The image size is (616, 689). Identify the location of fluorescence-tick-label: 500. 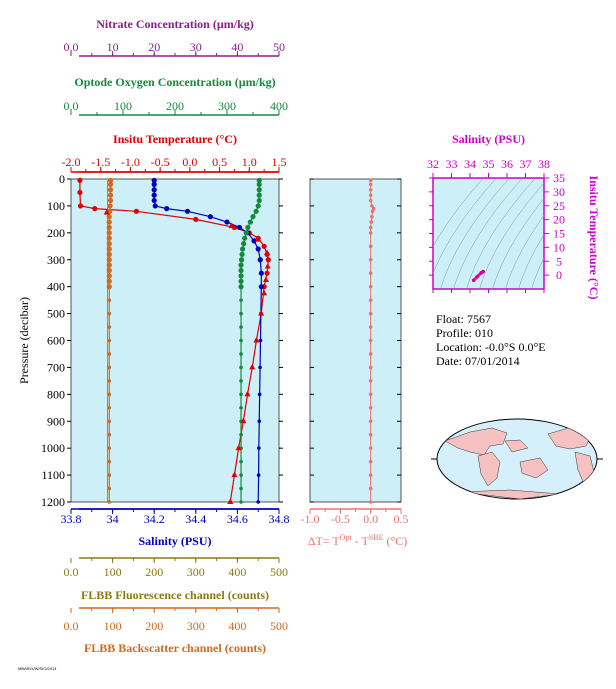
(279, 572).